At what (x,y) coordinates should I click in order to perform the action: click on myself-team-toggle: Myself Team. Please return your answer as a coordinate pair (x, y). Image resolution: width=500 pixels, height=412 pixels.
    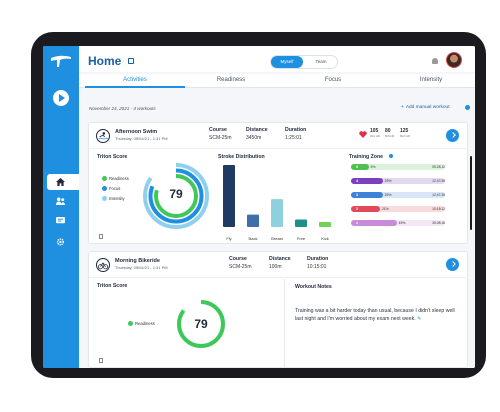
    Looking at the image, I should click on (304, 62).